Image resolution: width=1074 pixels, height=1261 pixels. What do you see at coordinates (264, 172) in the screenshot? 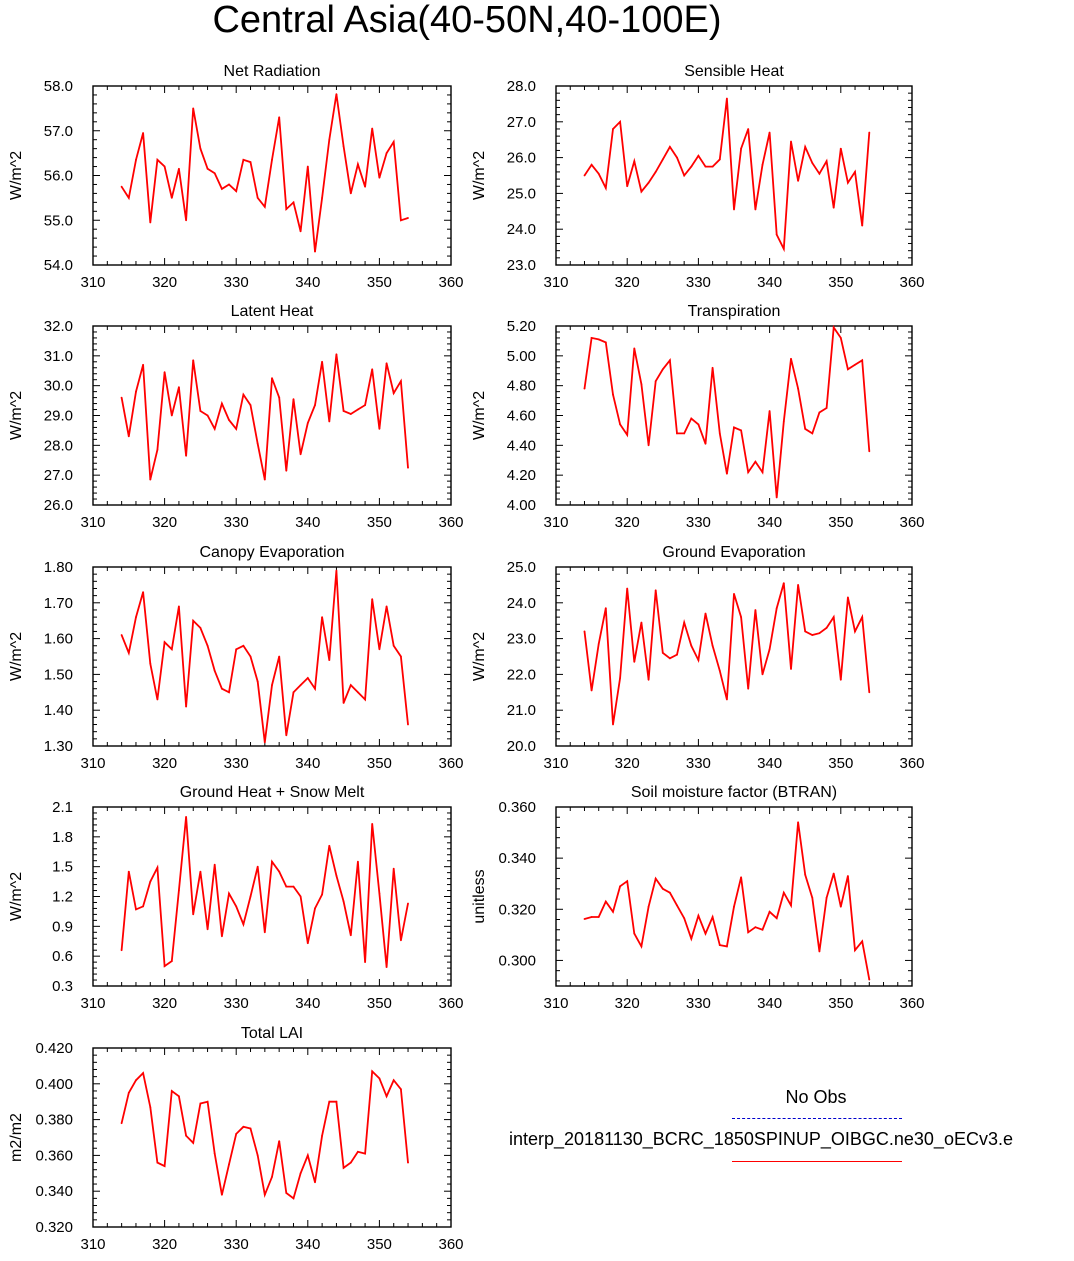
I see `series-line` at bounding box center [264, 172].